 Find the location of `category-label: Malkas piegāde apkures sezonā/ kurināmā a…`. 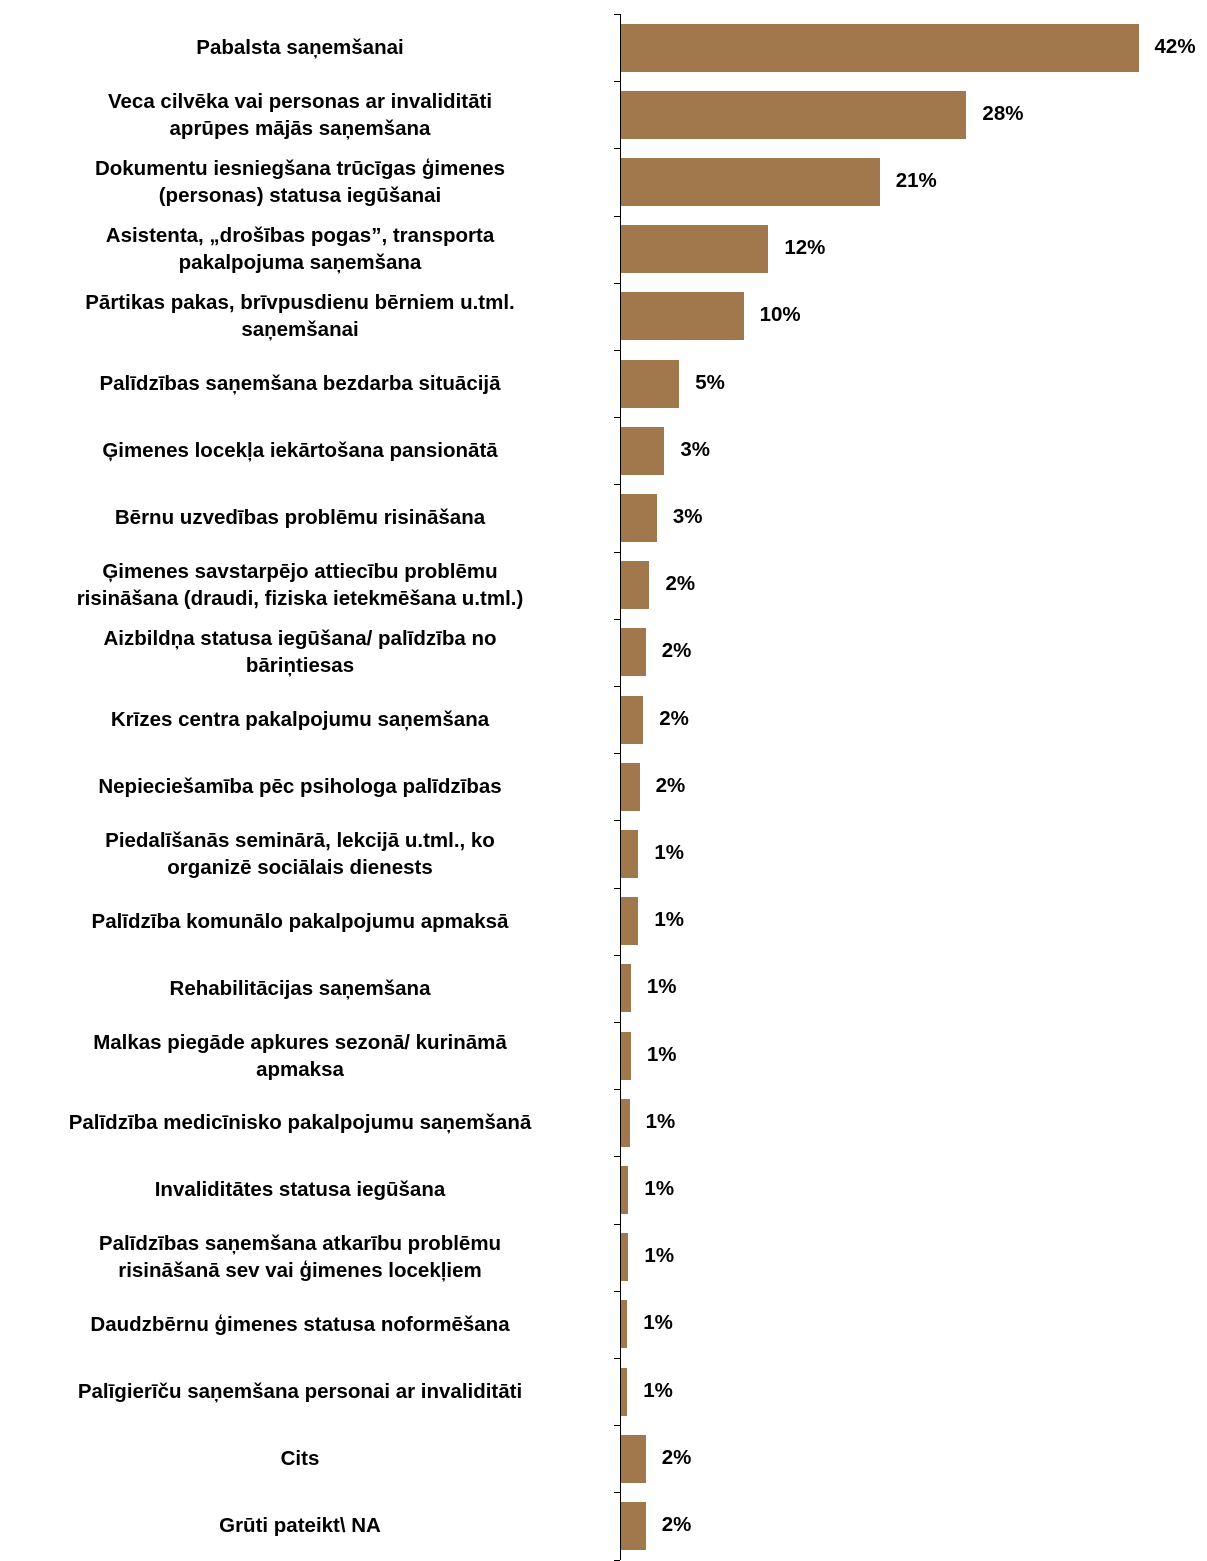

category-label: Malkas piegāde apkures sezonā/ kurināmā a… is located at coordinates (300, 1055).